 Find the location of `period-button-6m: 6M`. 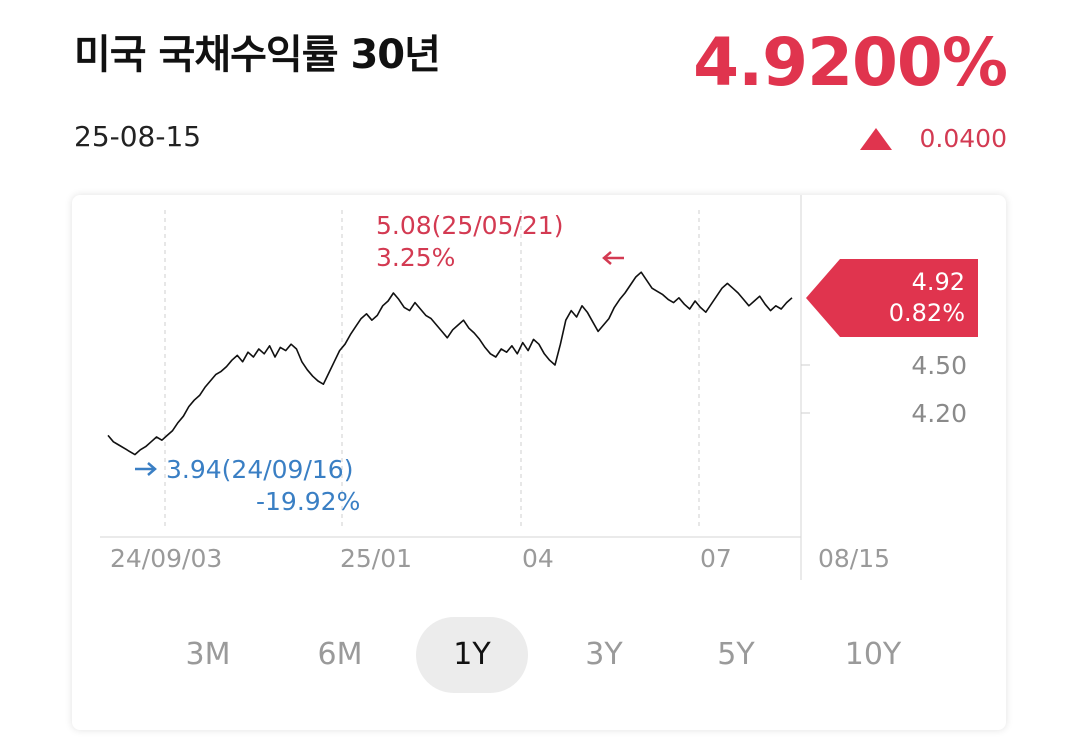

period-button-6m: 6M is located at coordinates (340, 654).